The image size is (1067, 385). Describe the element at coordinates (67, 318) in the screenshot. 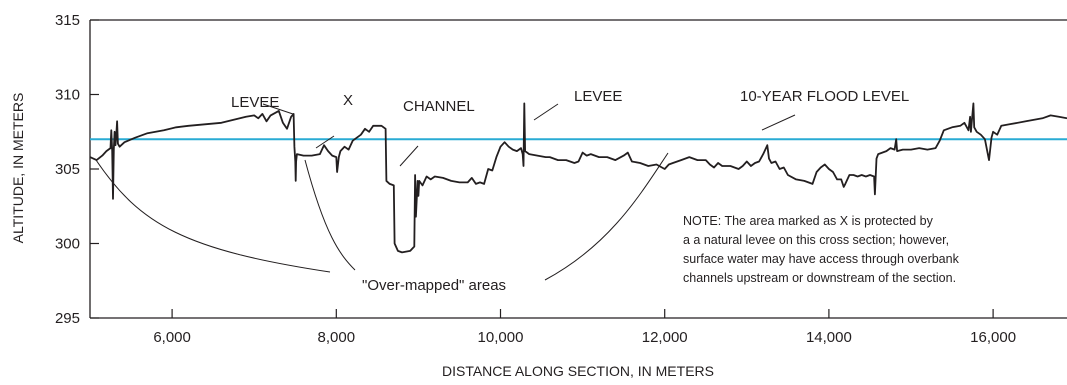

I see `y-tick-label: 295` at that location.